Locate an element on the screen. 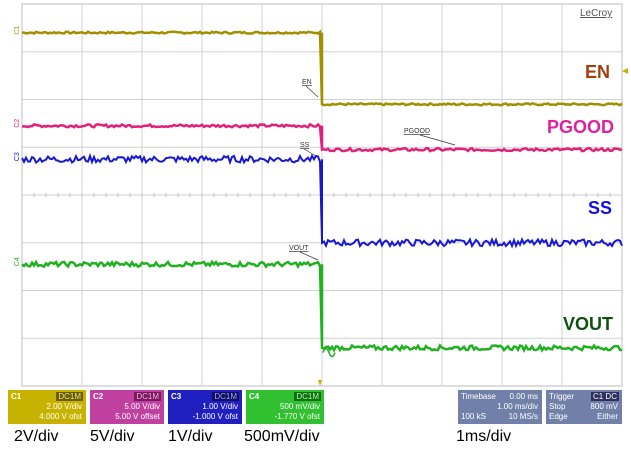 This screenshot has height=451, width=631. caption-ch1-scale: 2V/div is located at coordinates (36, 436).